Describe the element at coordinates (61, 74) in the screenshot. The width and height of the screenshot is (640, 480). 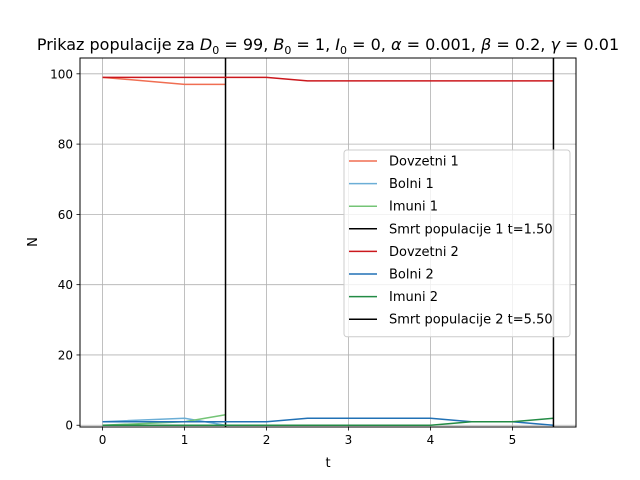
I see `y-tick-label: 100` at that location.